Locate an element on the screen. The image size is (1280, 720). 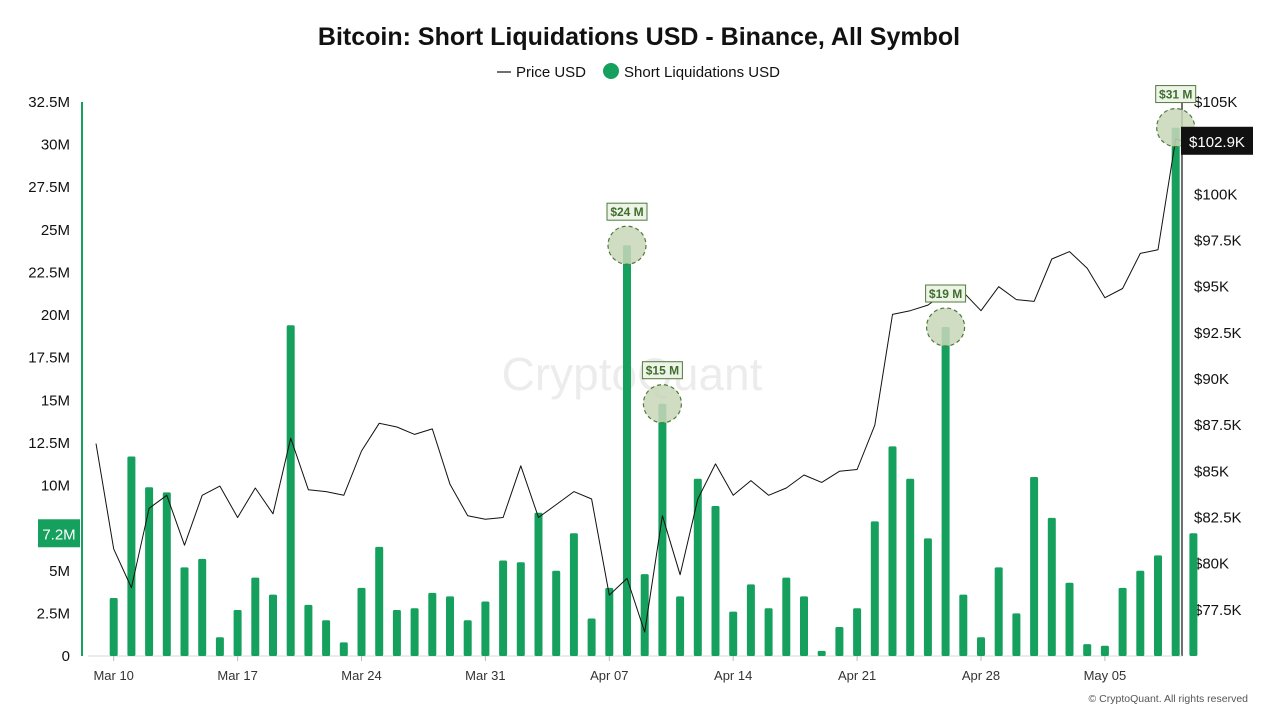
x-tick-label: Apr 14 is located at coordinates (733, 675).